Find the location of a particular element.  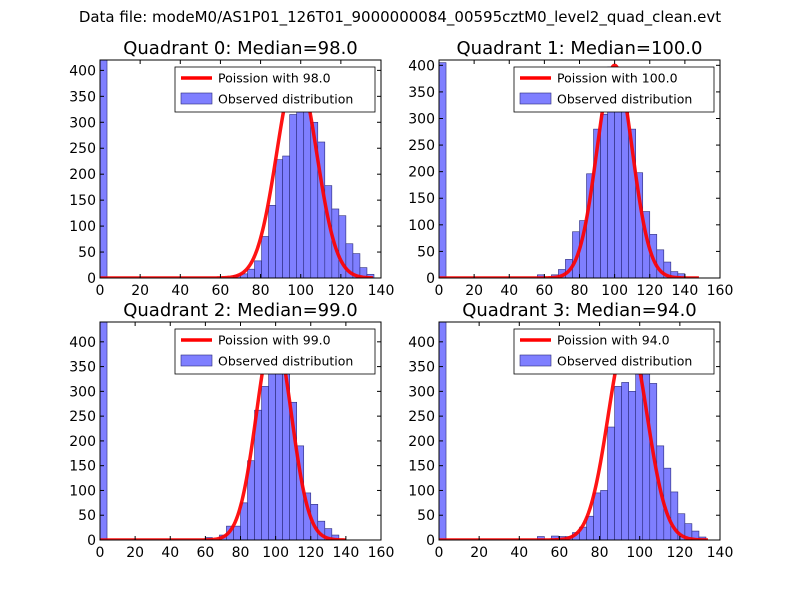

panel-title: Quadrant 3: Median=94.0 is located at coordinates (579, 310).